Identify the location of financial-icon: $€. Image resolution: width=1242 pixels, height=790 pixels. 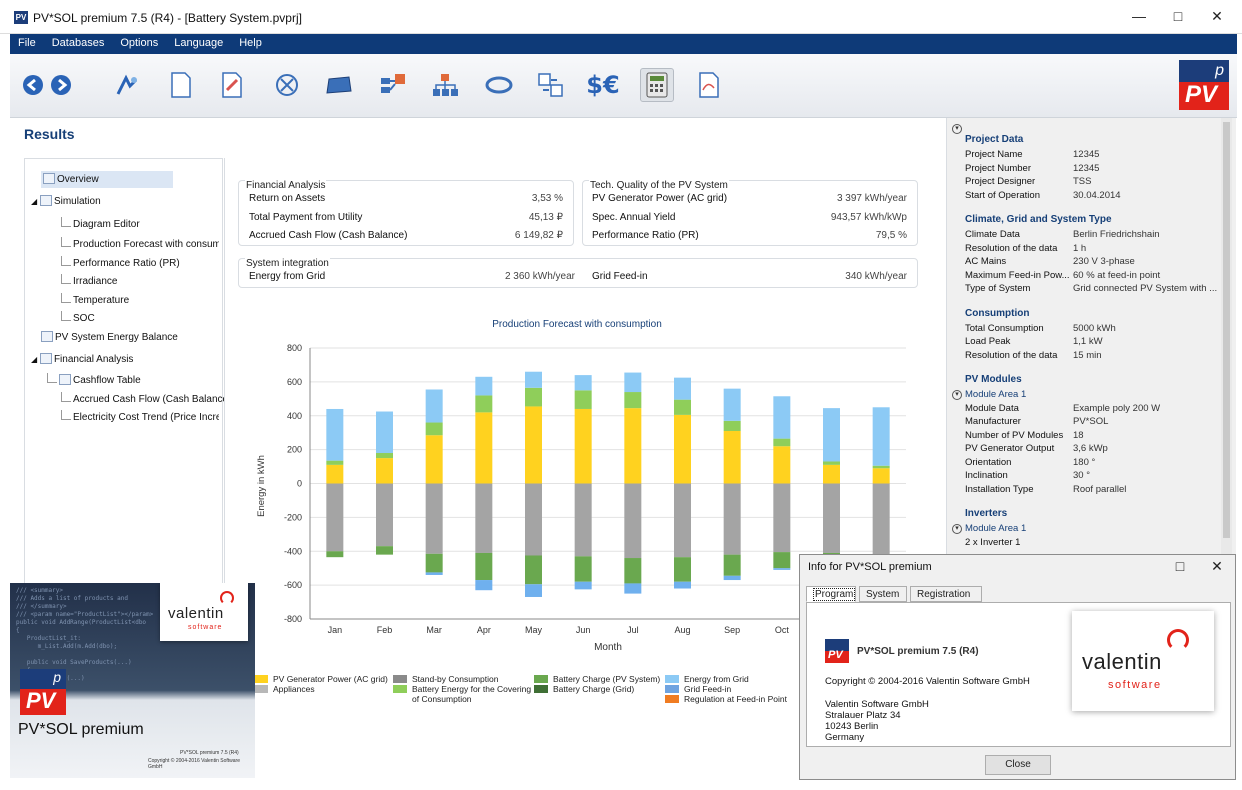
(603, 85).